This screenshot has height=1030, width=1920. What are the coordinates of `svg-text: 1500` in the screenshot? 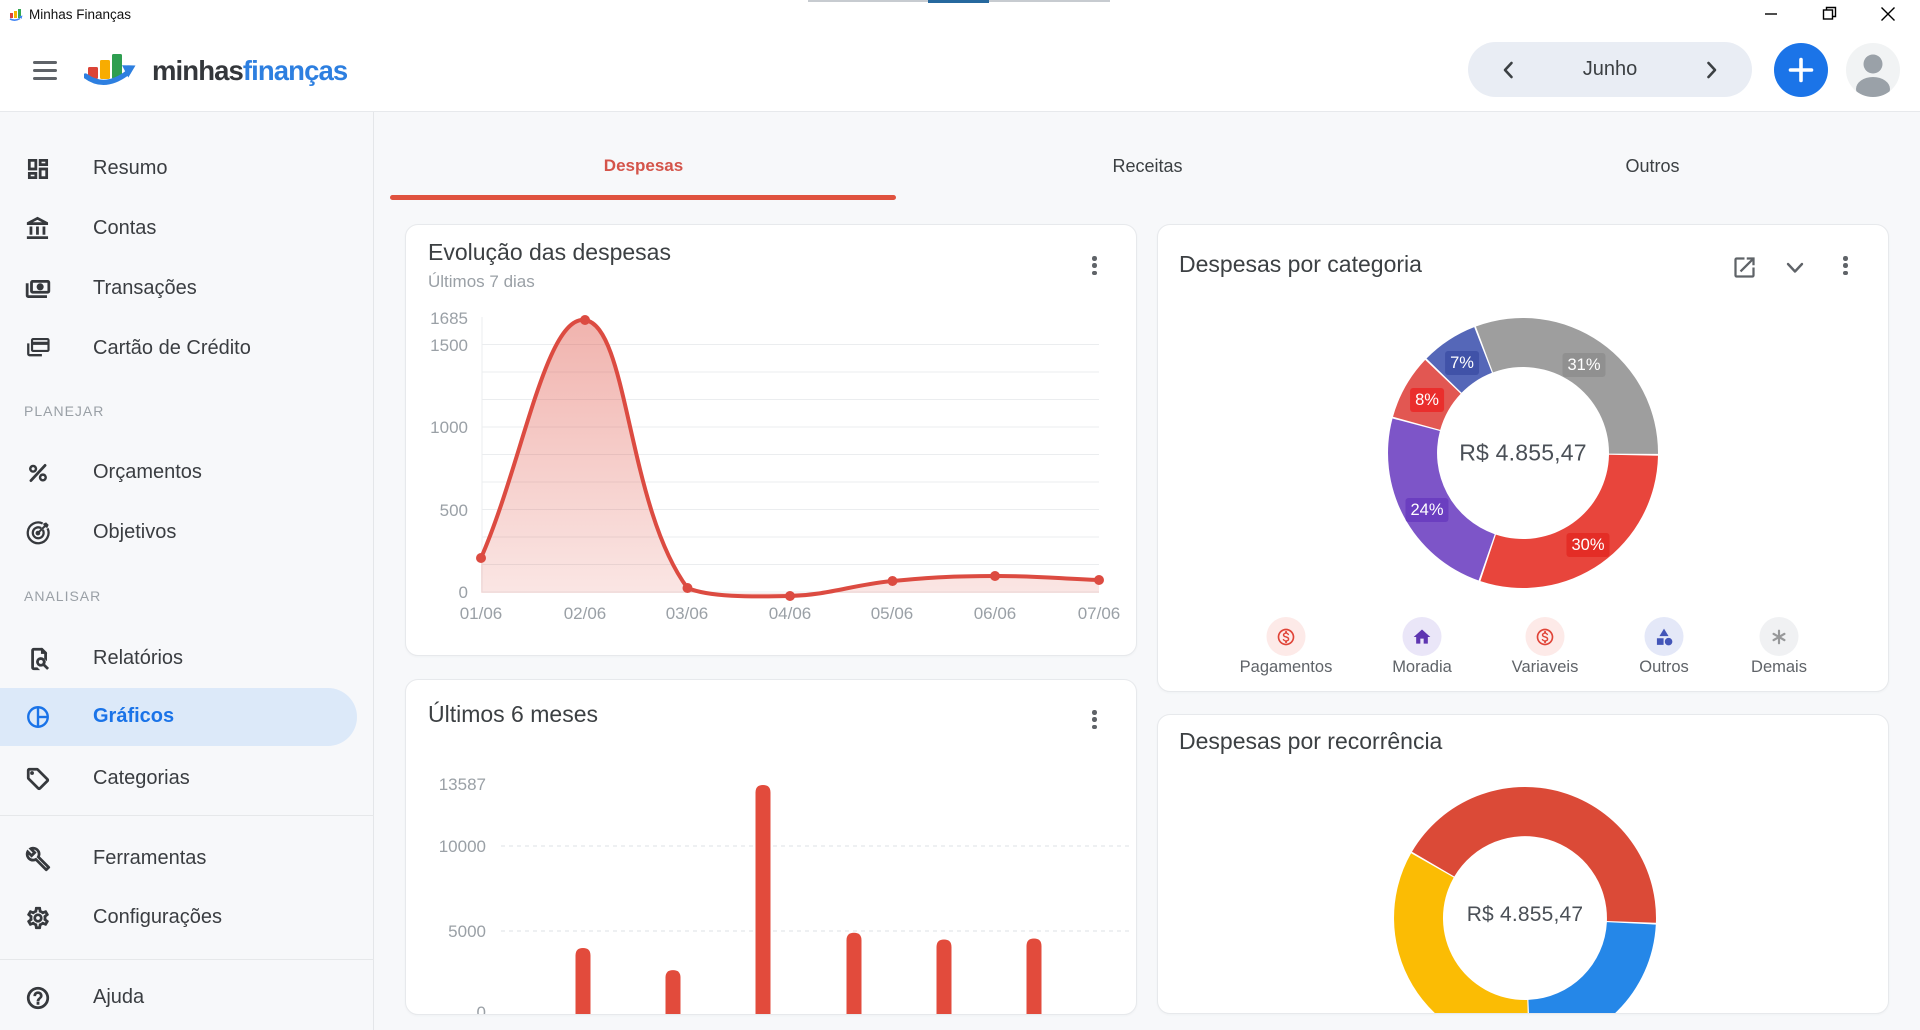 It's located at (449, 345).